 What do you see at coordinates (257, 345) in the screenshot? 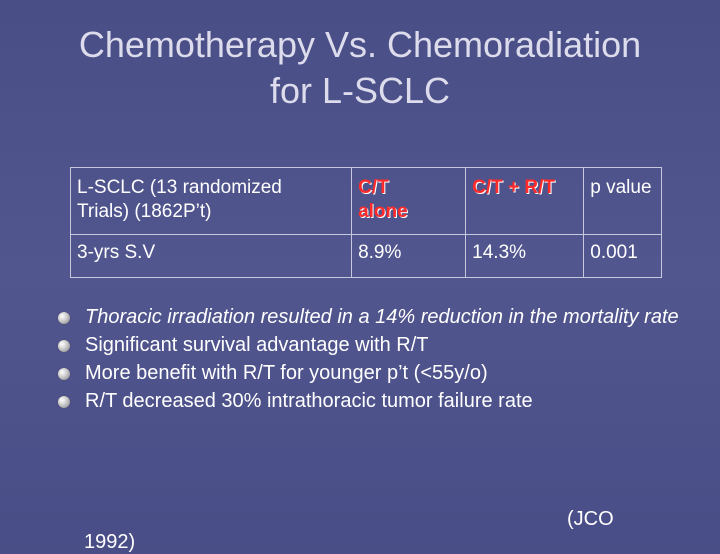
I see `bullet-text: Significant survival advantage with R/T` at bounding box center [257, 345].